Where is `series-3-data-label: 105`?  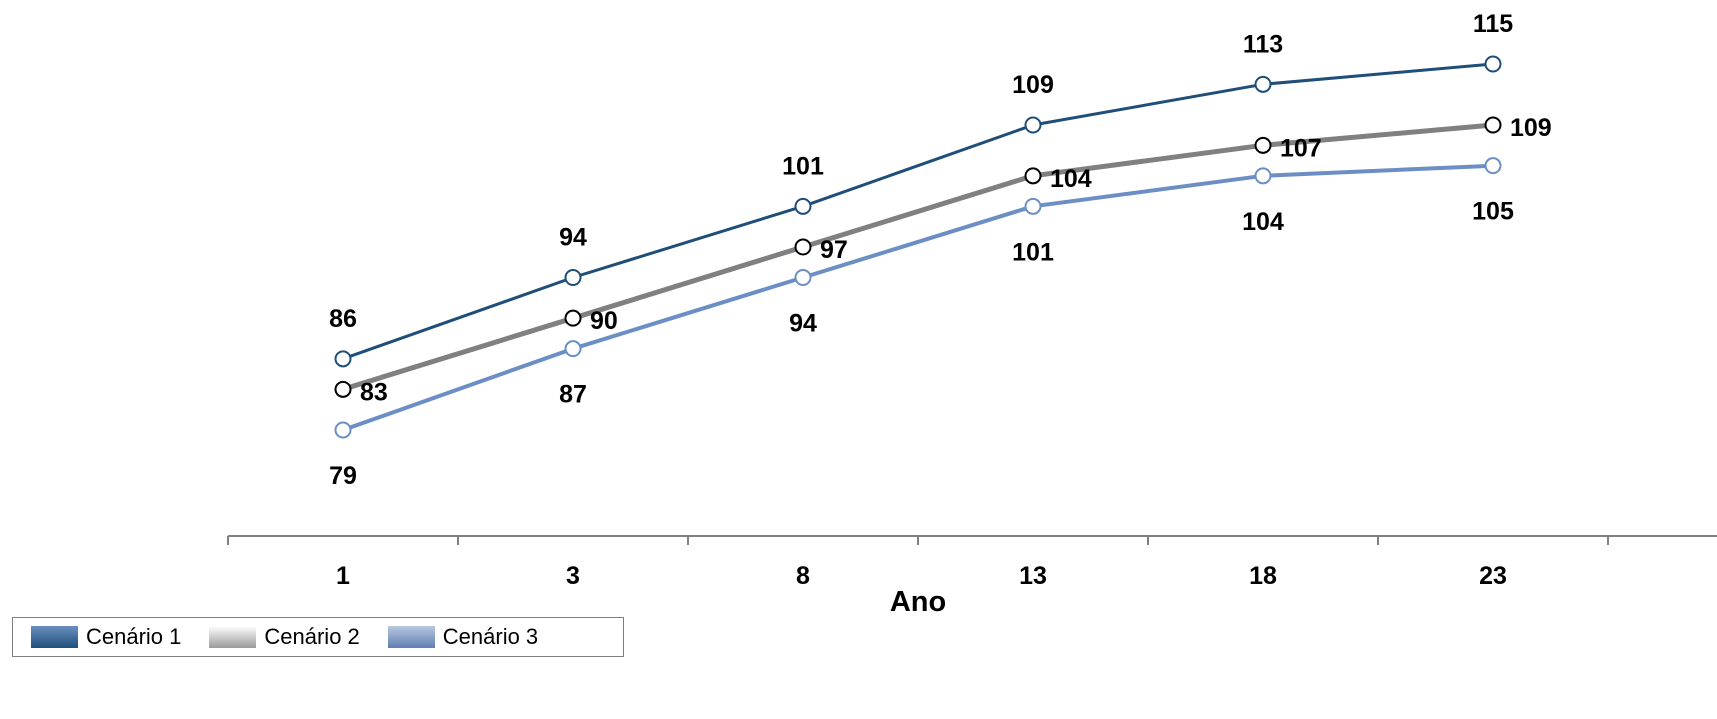 series-3-data-label: 105 is located at coordinates (1493, 212).